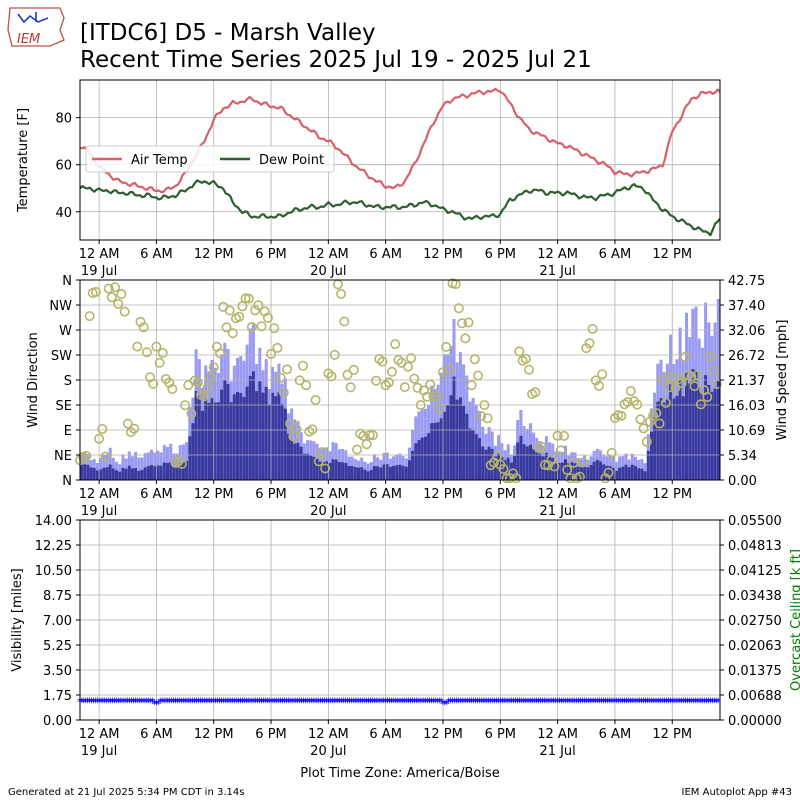 This screenshot has width=800, height=800. What do you see at coordinates (557, 751) in the screenshot?
I see `x-date-label: 21 Jul` at bounding box center [557, 751].